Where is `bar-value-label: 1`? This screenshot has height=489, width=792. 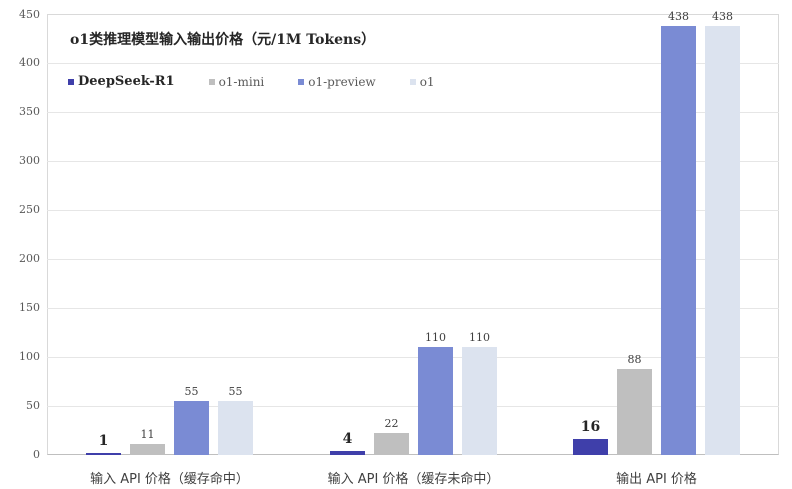
bar-value-label: 1 is located at coordinates (103, 441).